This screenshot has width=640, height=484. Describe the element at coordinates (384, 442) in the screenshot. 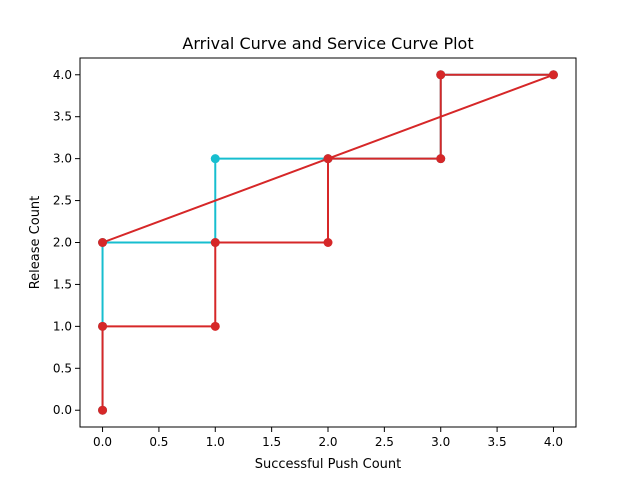

I see `x-tick-label: 2.5` at that location.